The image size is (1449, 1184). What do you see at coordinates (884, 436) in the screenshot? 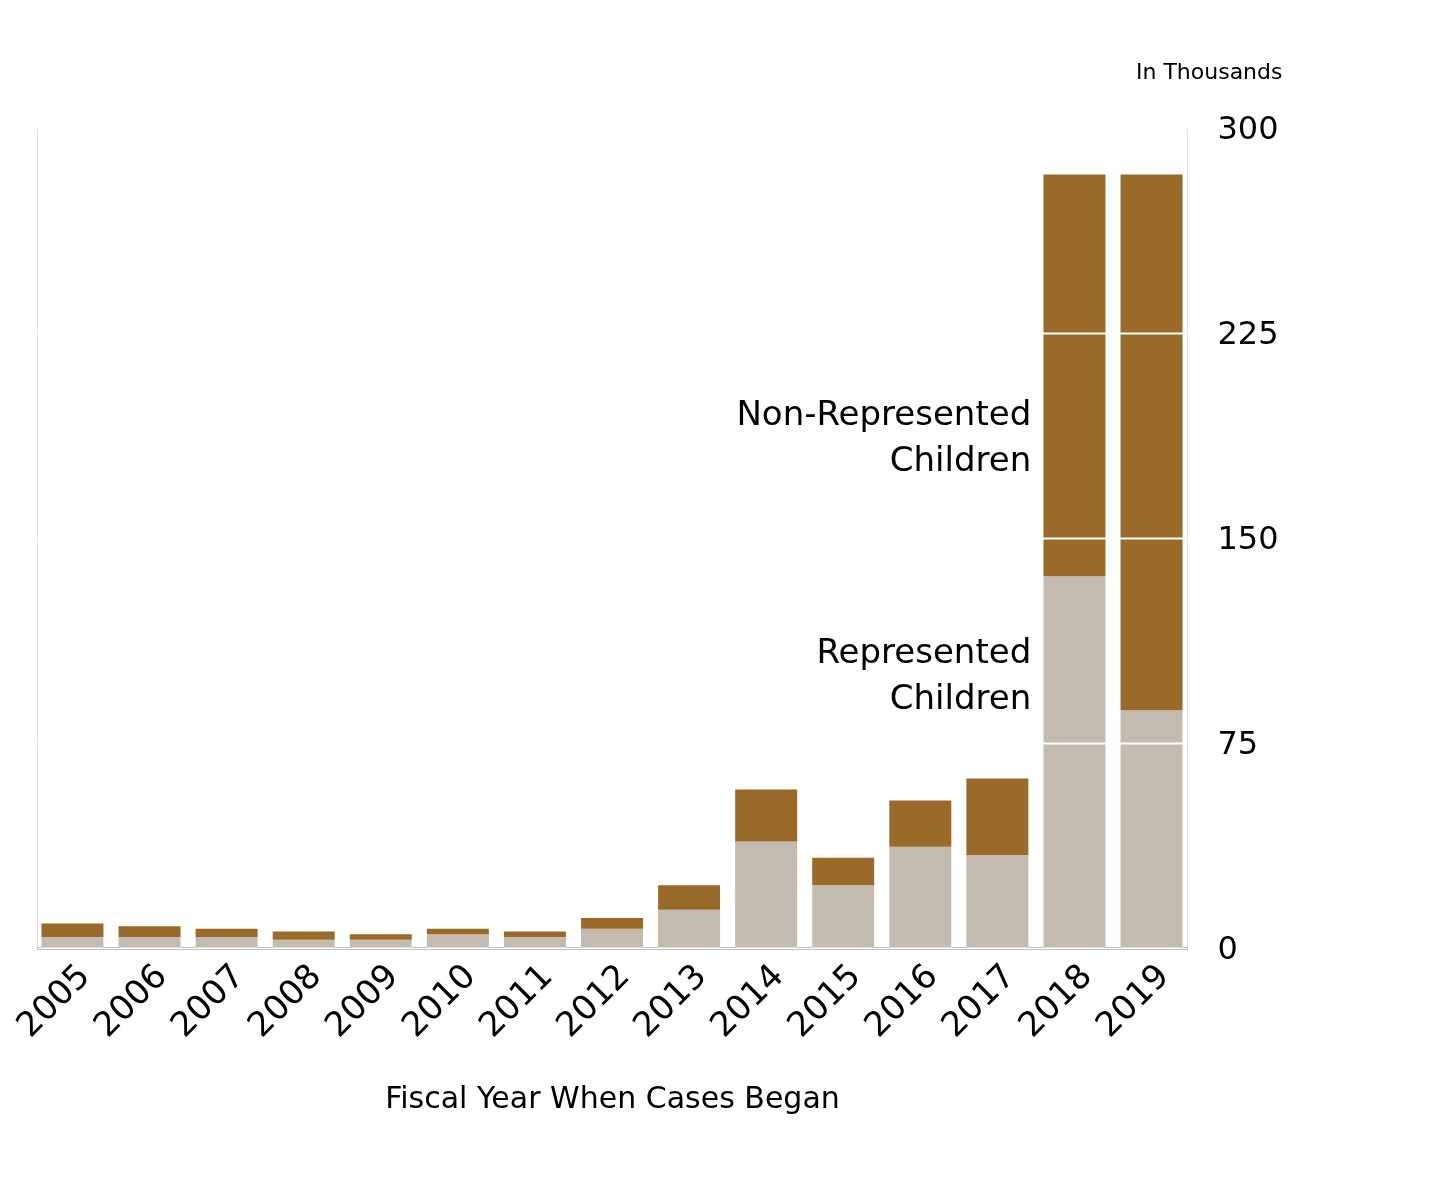
I see `series-label: Non-Represented Children` at bounding box center [884, 436].